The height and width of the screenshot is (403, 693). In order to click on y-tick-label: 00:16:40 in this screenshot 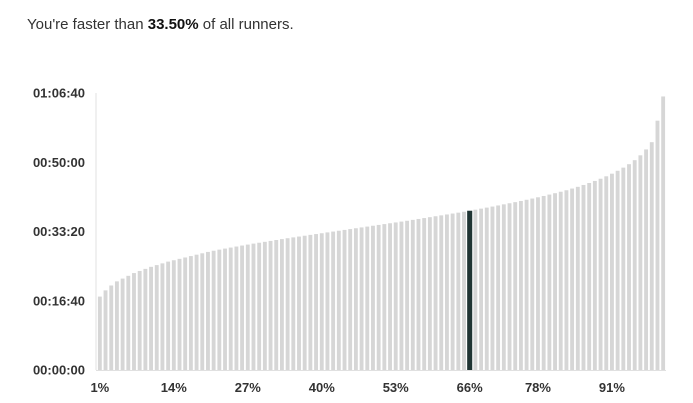, I will do `click(59, 300)`.